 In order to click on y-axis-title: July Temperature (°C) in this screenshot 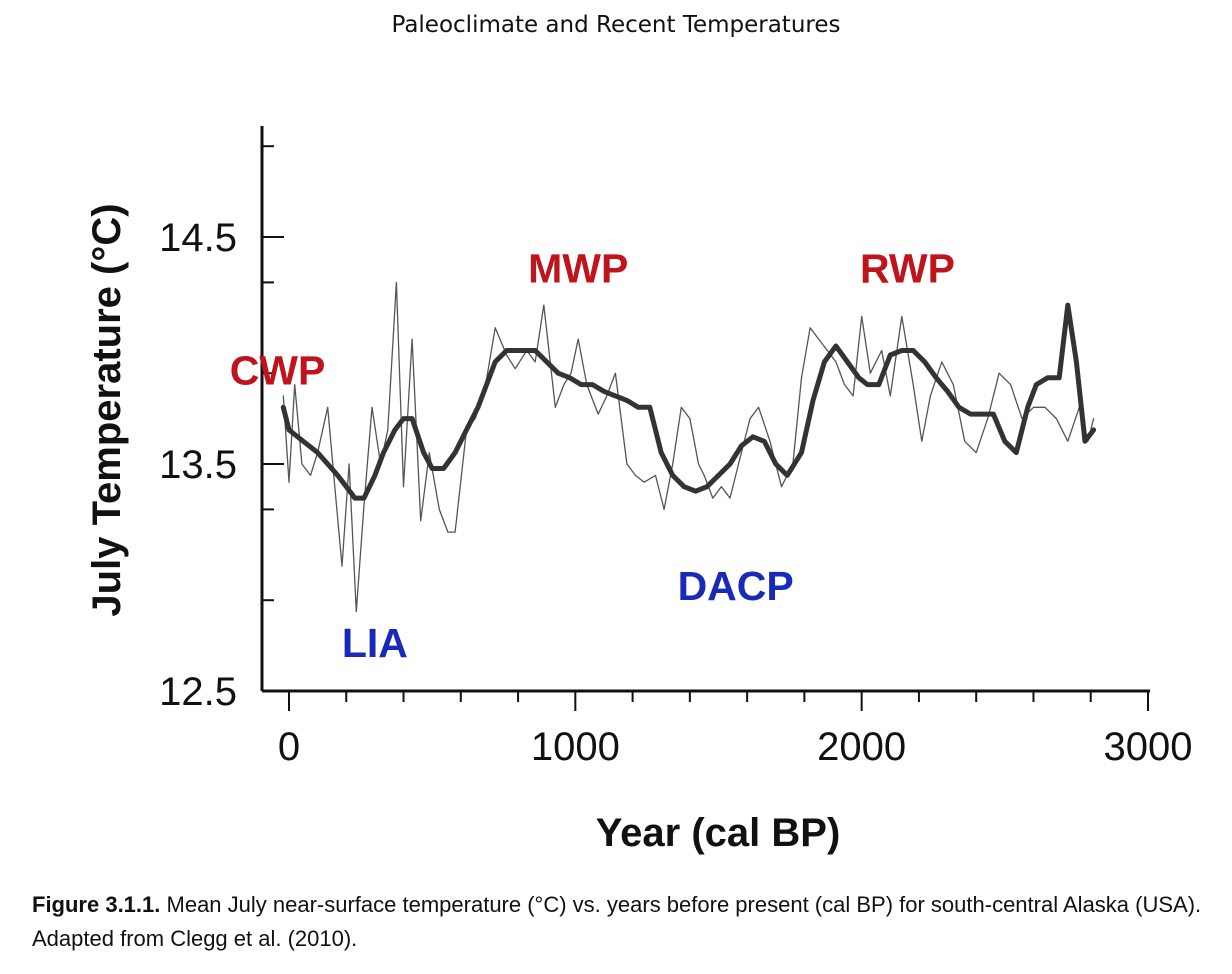, I will do `click(107, 409)`.